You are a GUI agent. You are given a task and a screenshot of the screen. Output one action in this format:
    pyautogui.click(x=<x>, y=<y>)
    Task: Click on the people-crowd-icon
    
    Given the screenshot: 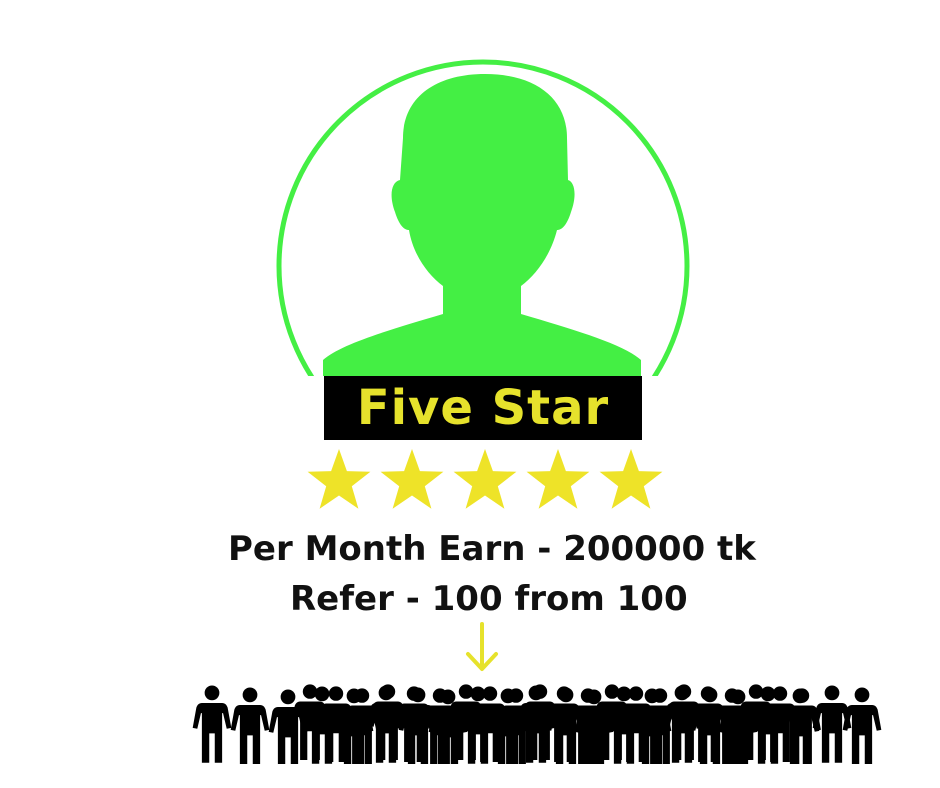 What is the action you would take?
    pyautogui.click(x=537, y=724)
    